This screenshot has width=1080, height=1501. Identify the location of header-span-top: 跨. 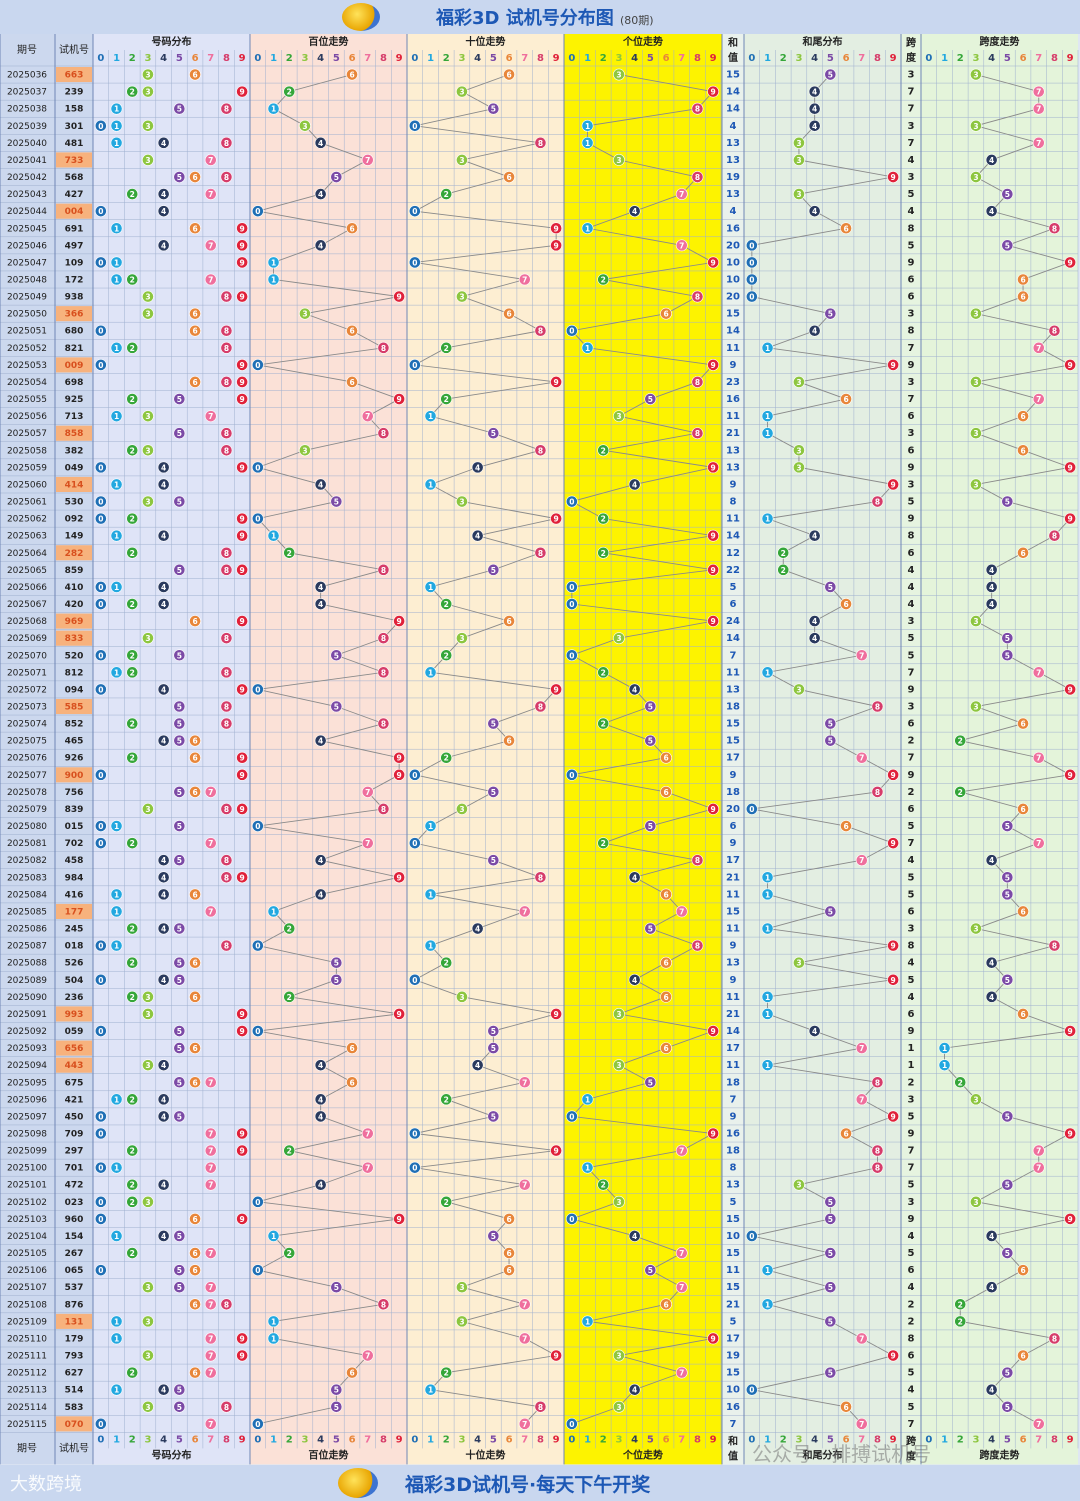
(911, 42).